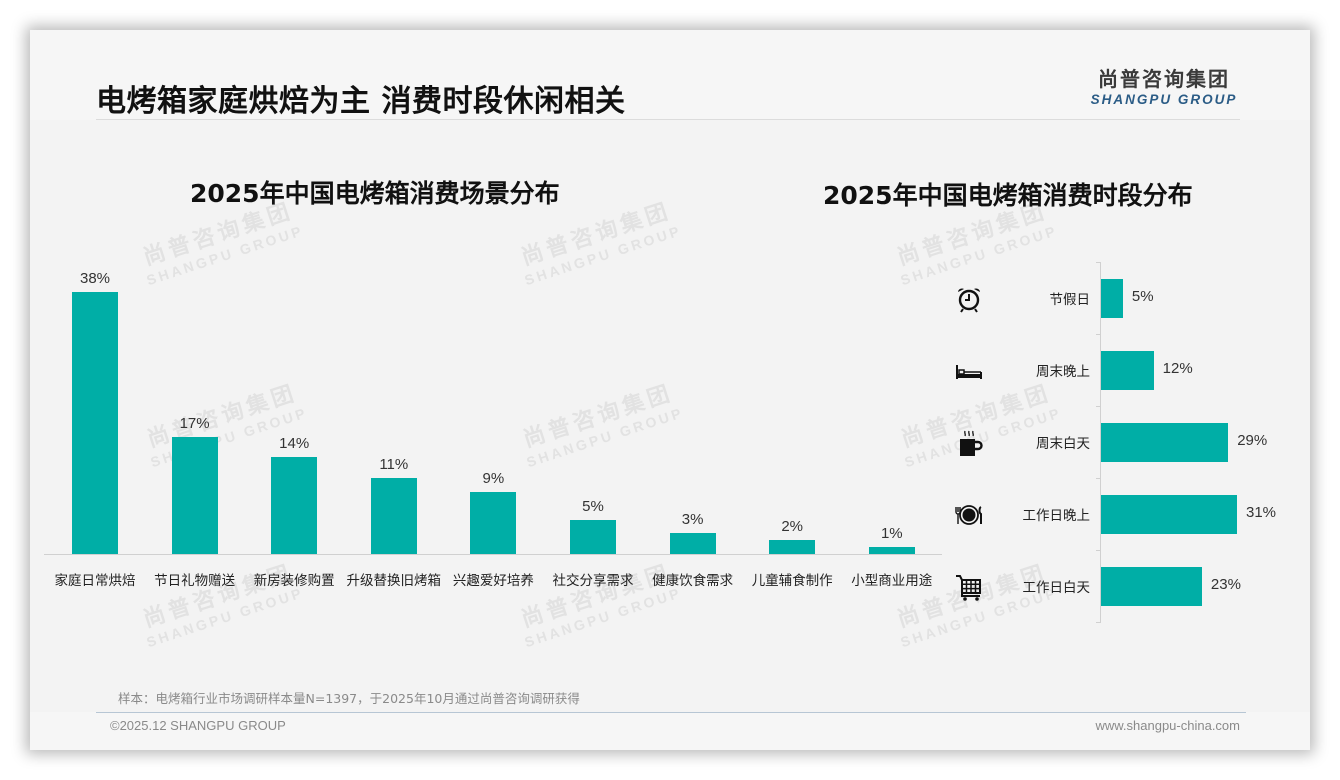 This screenshot has width=1340, height=780. Describe the element at coordinates (1056, 516) in the screenshot. I see `category-label: 工作日晚上` at that location.